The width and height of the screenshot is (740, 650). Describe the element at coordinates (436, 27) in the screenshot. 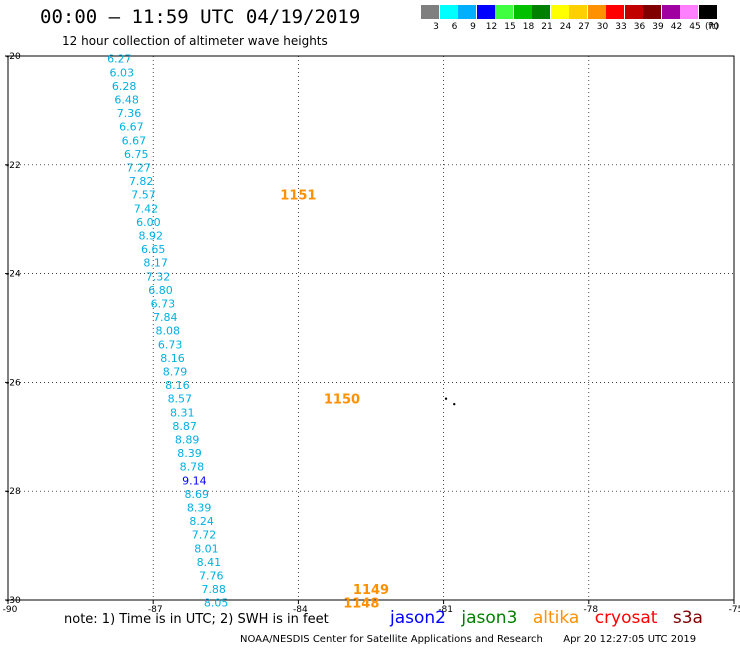

I see `legend-label: 3` at that location.